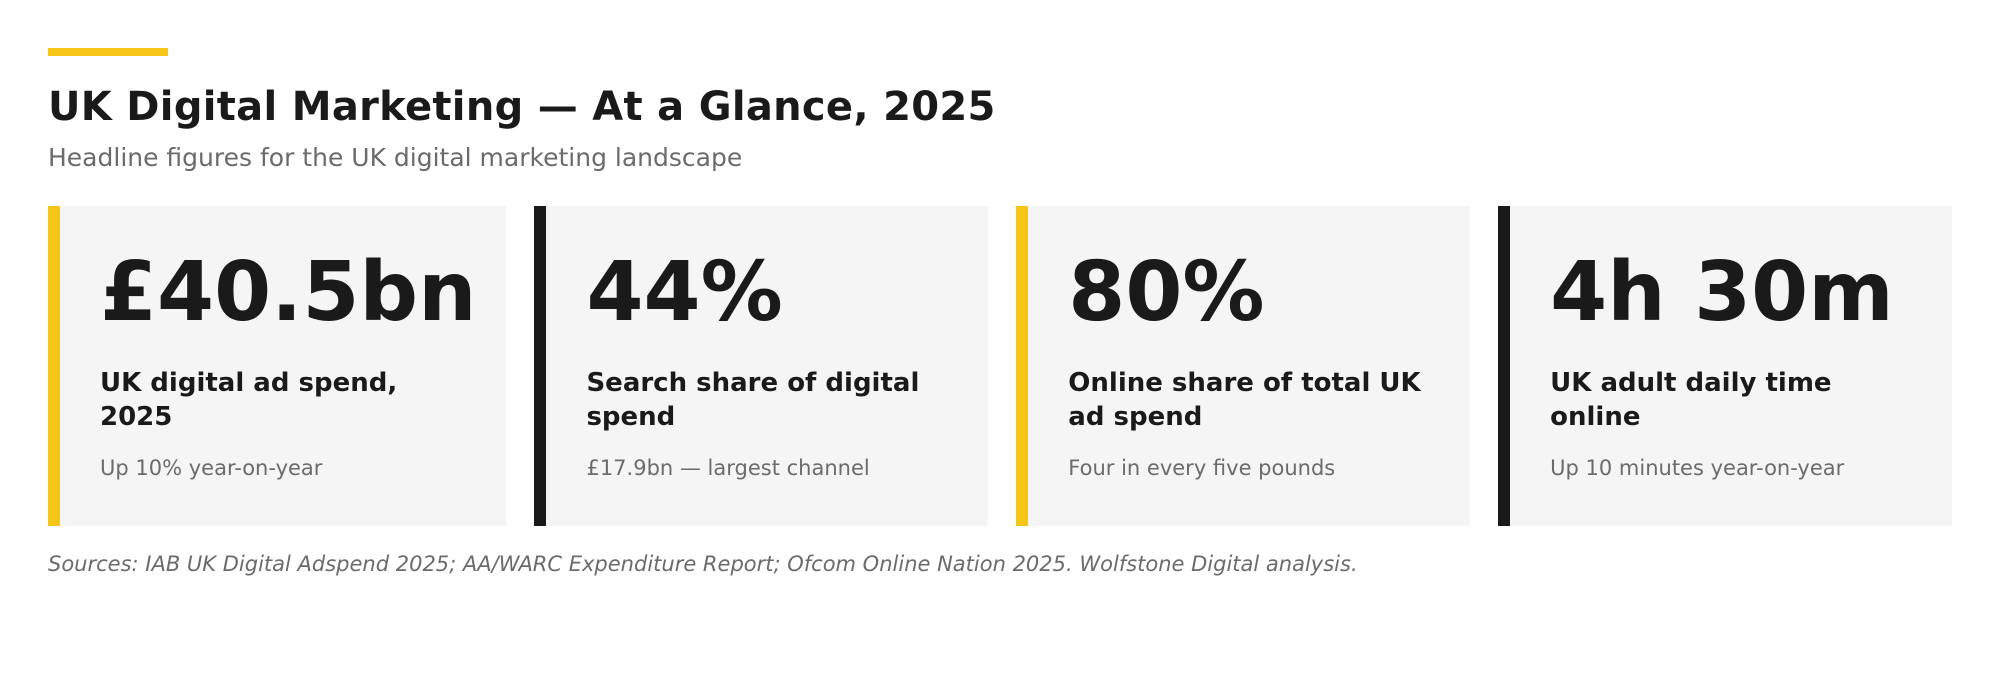 This screenshot has height=680, width=2000. I want to click on stat-value: 80%, so click(1166, 292).